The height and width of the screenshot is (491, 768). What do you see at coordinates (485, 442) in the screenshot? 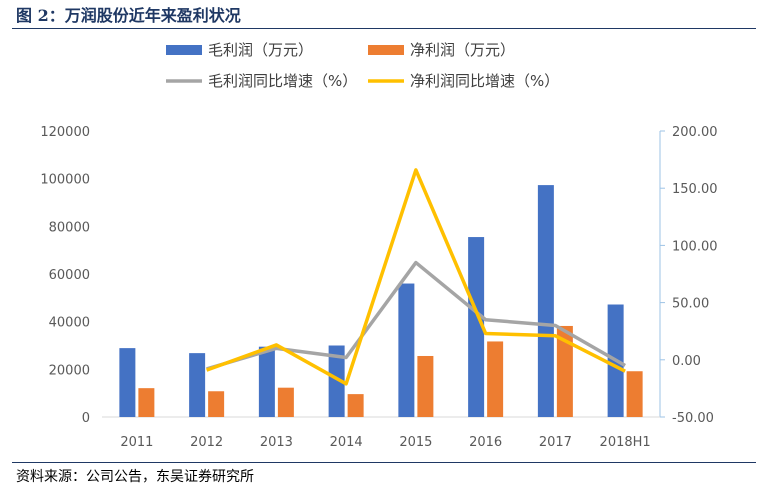
I see `x-tick-label: 2016` at bounding box center [485, 442].